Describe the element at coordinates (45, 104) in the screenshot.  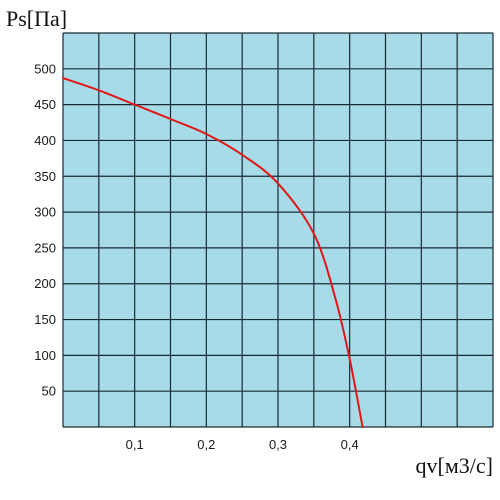
I see `y-tick-label: 450` at that location.